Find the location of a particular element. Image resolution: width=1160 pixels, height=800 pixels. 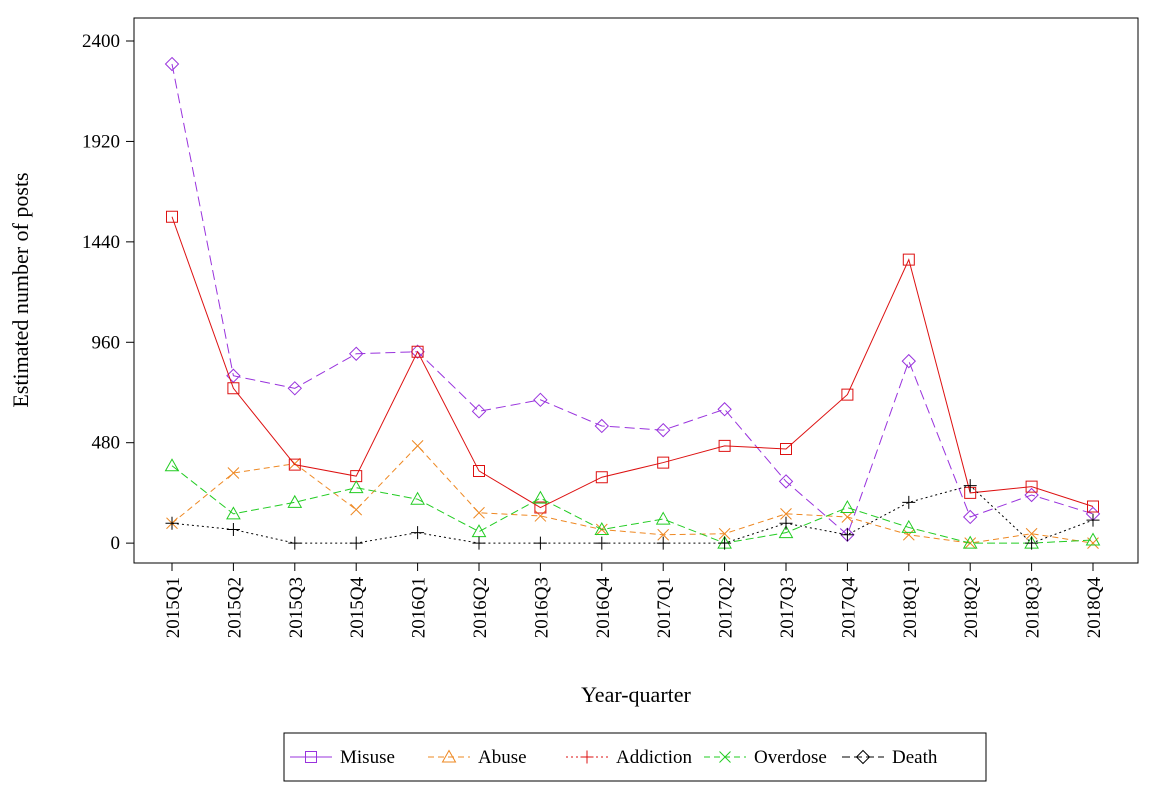

legend-label: Addiction is located at coordinates (654, 757).